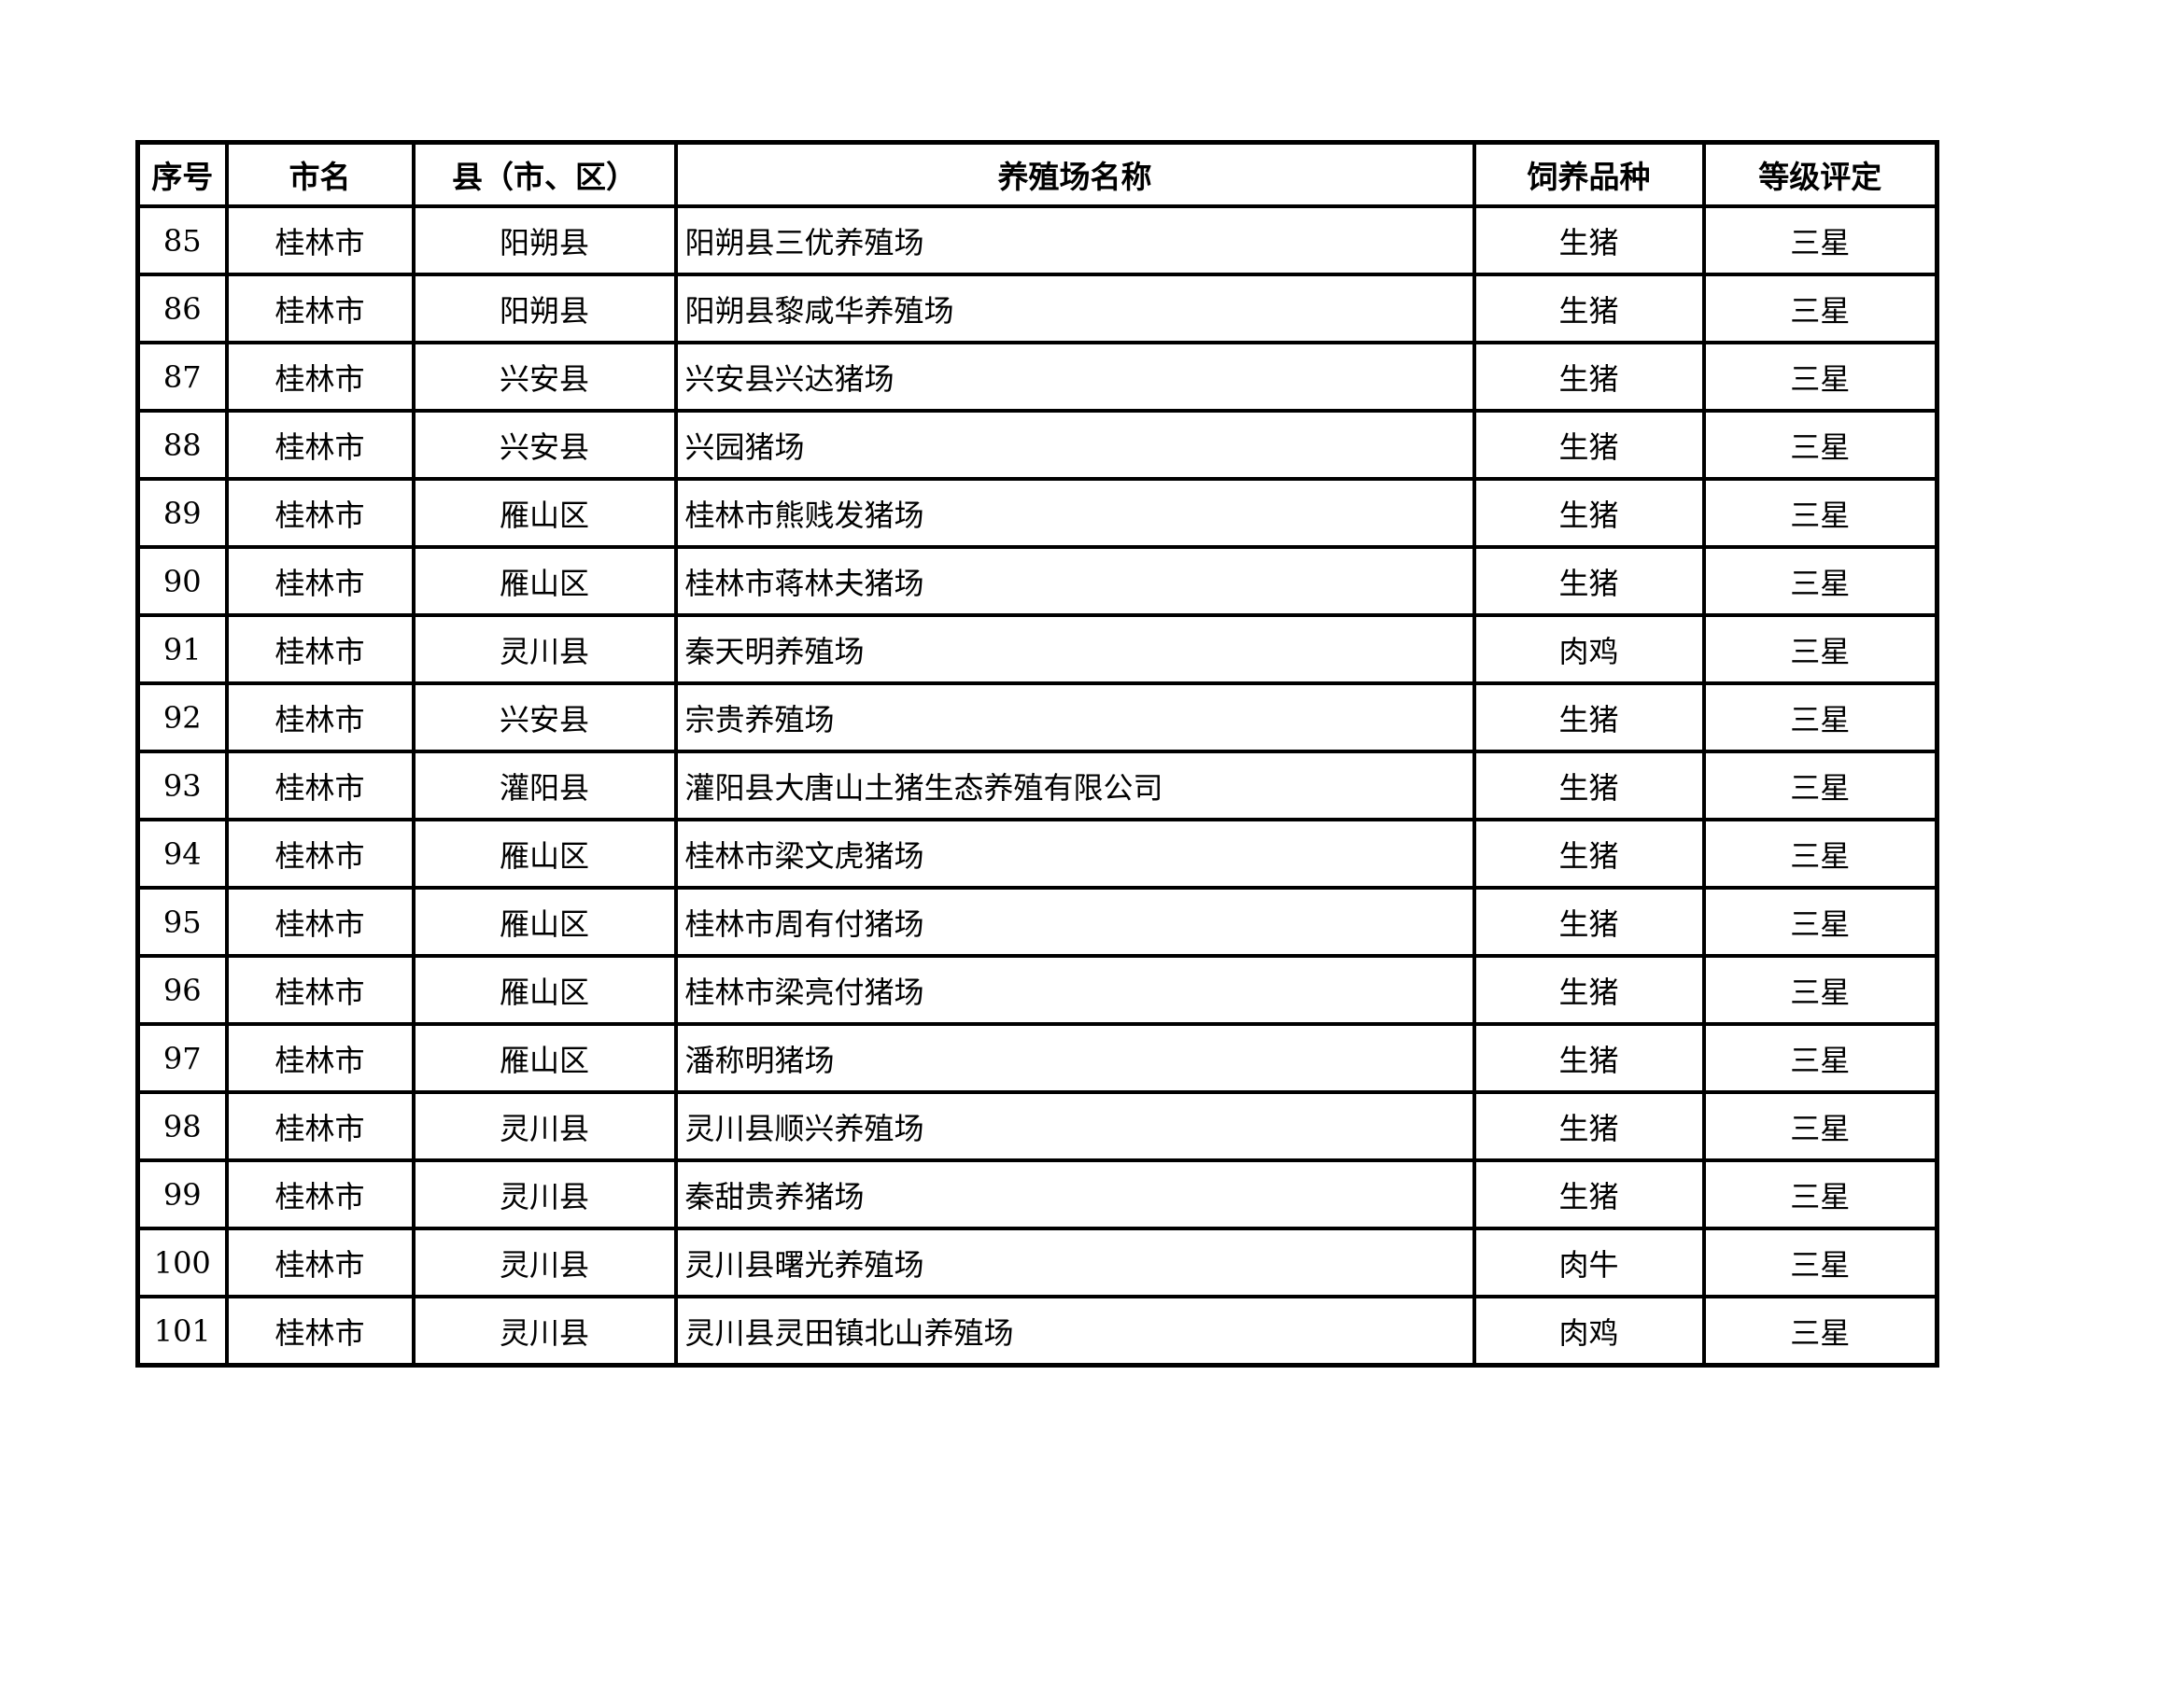  I want to click on table-row: 91 桂林市 灵川县 秦天明养殖场 肉鸡 三星, so click(1037, 649).